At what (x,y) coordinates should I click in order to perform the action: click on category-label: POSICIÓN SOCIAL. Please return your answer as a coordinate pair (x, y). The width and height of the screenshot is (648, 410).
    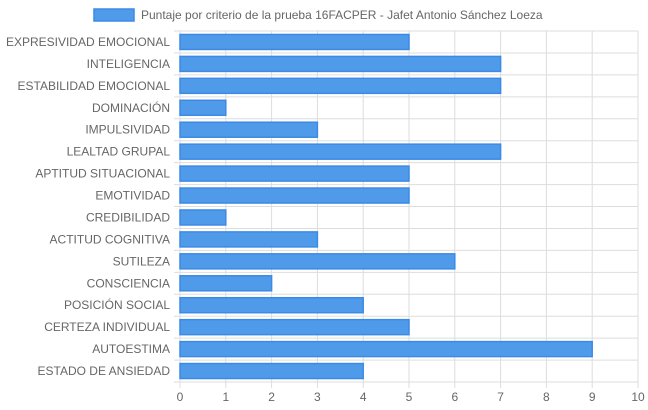
    Looking at the image, I should click on (117, 304).